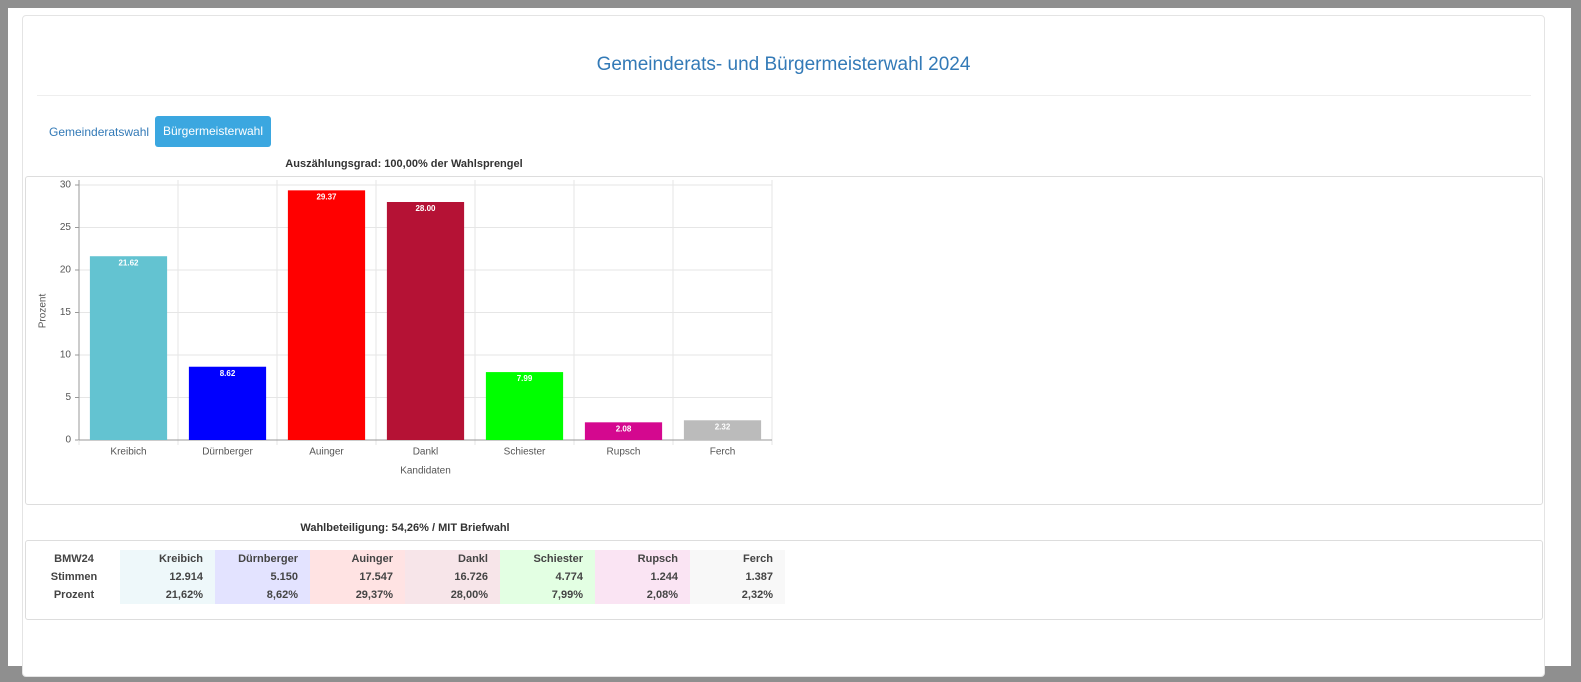  What do you see at coordinates (68, 397) in the screenshot?
I see `y-tick-label: 5` at bounding box center [68, 397].